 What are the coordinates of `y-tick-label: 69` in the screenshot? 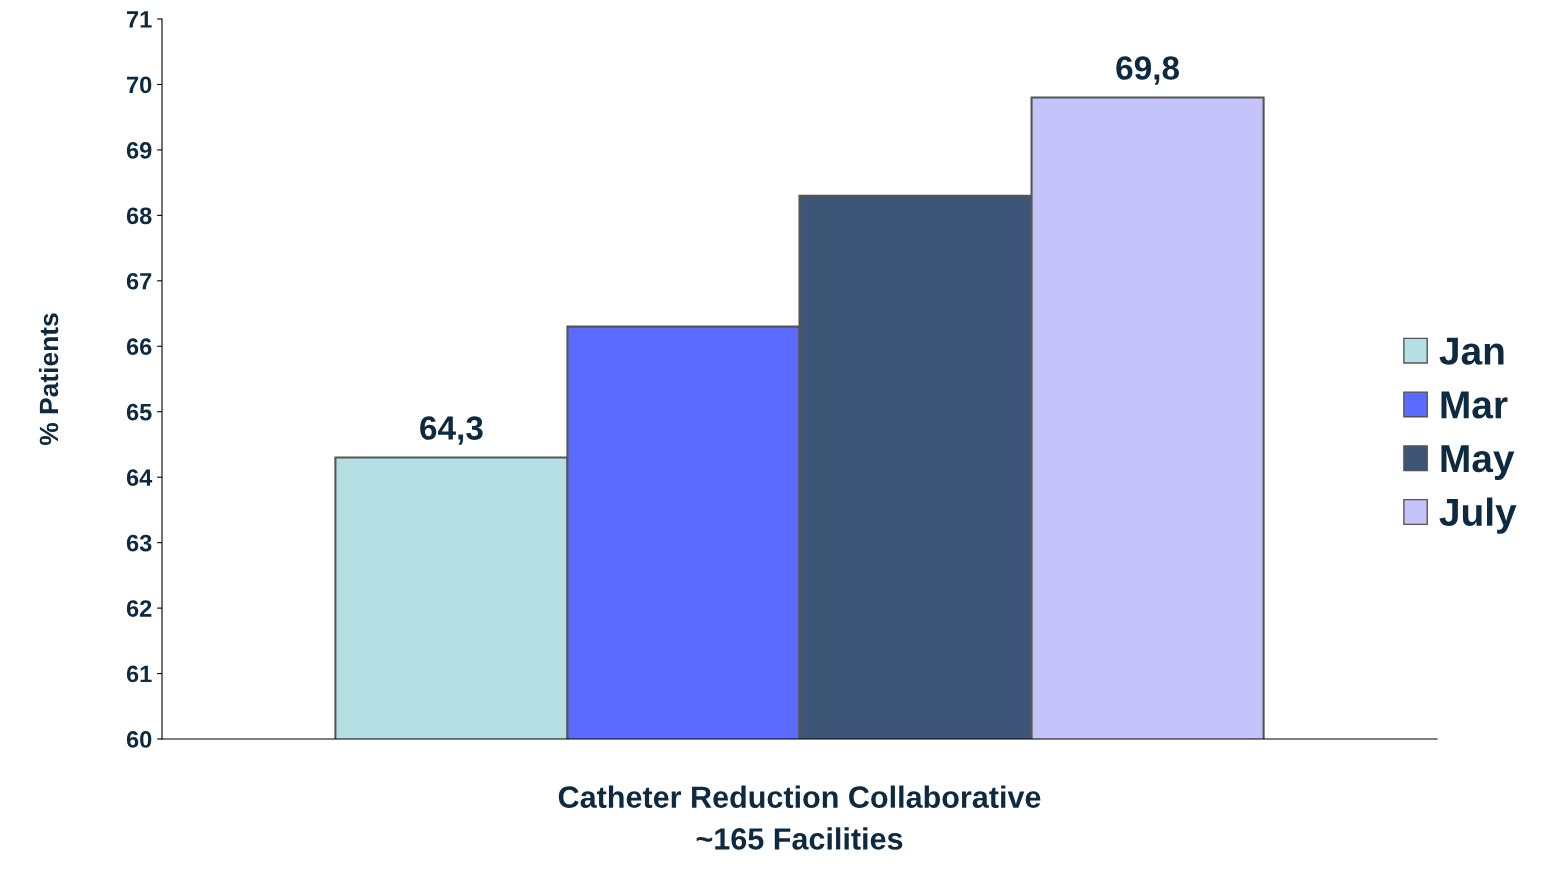 It's located at (139, 150).